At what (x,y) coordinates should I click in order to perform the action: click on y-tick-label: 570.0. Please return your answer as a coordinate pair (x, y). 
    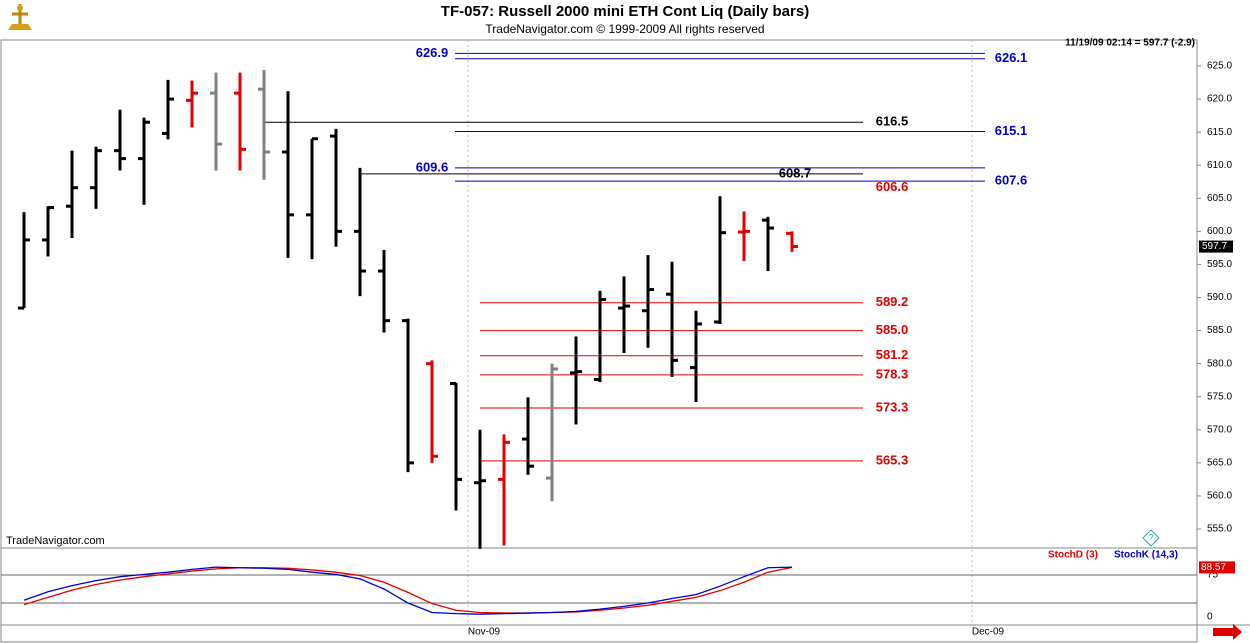
    Looking at the image, I should click on (1219, 429).